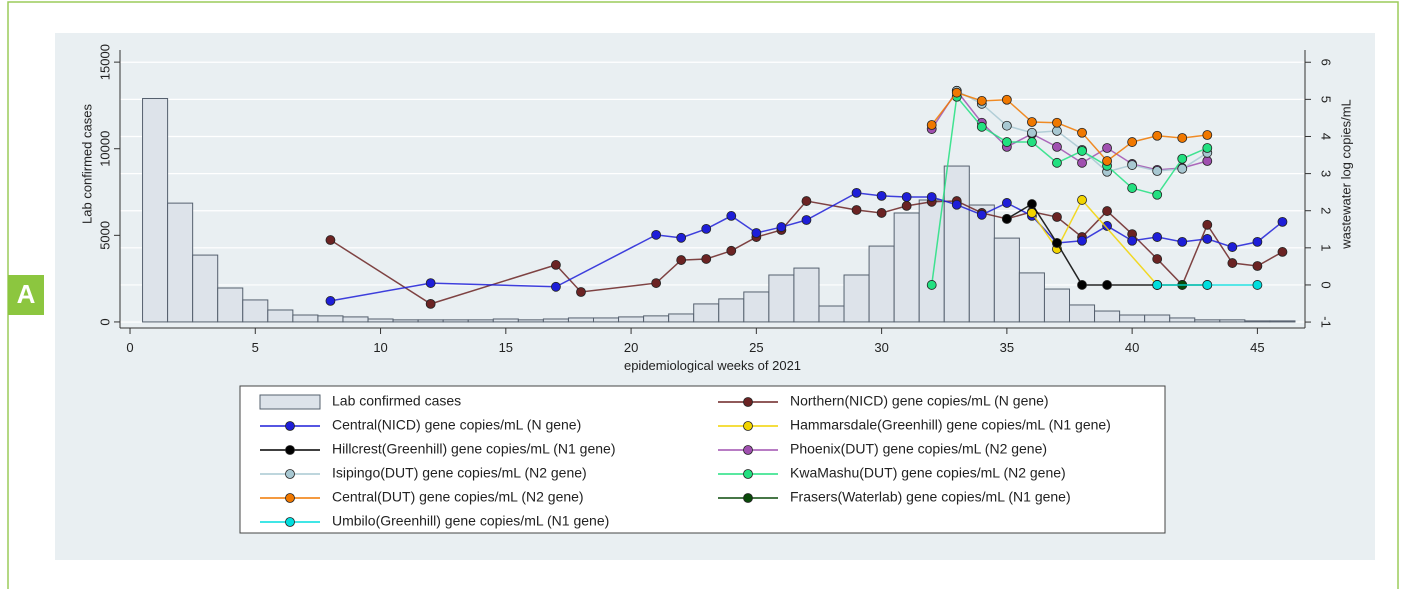  Describe the element at coordinates (380, 347) in the screenshot. I see `x-tick-label: 10` at that location.